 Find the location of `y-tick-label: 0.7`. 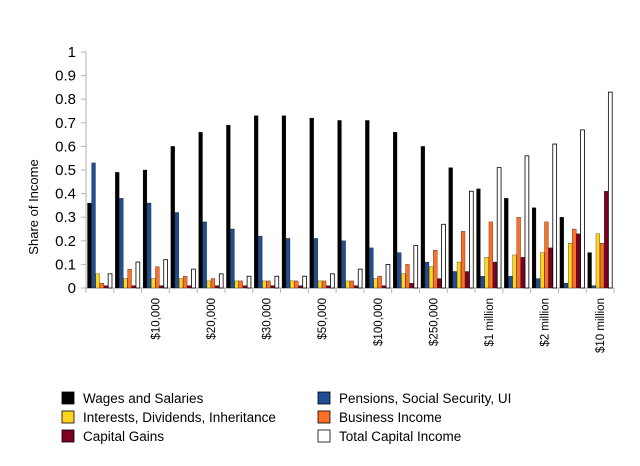

y-tick-label: 0.7 is located at coordinates (65, 123).